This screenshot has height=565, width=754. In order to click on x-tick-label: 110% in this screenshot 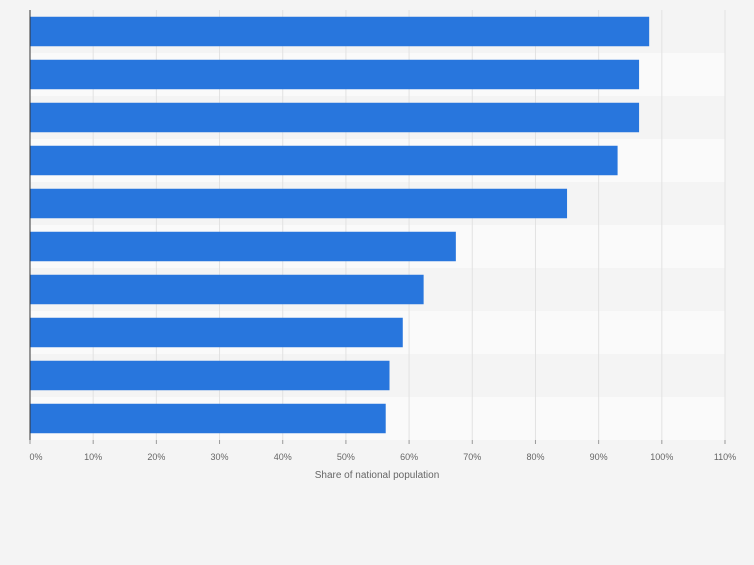, I will do `click(725, 457)`.